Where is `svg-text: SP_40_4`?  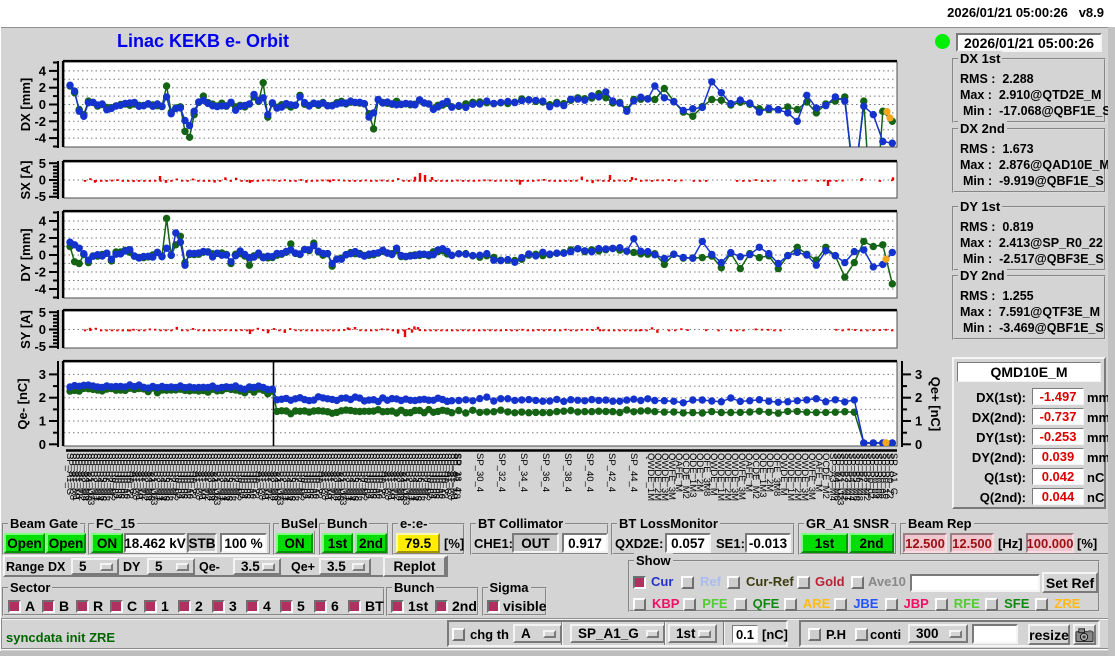
svg-text: SP_40_4 is located at coordinates (589, 472).